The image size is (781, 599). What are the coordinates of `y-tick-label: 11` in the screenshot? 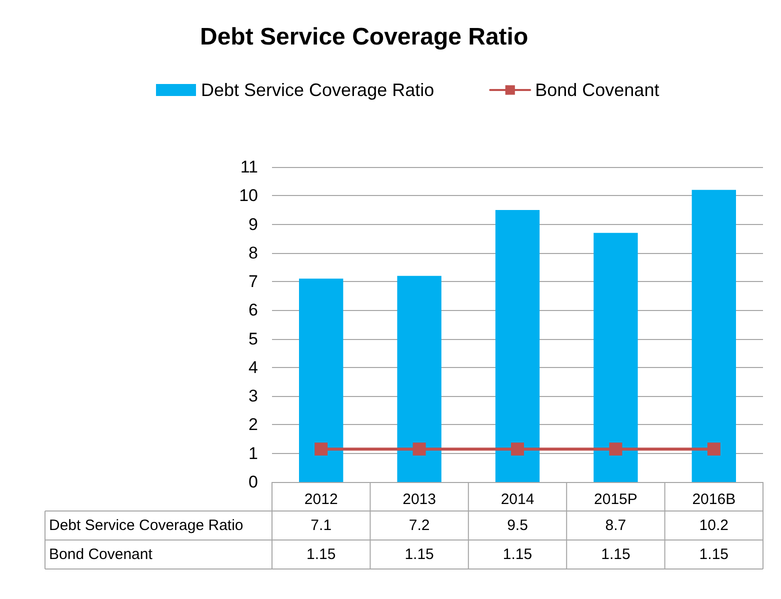 It's located at (249, 167).